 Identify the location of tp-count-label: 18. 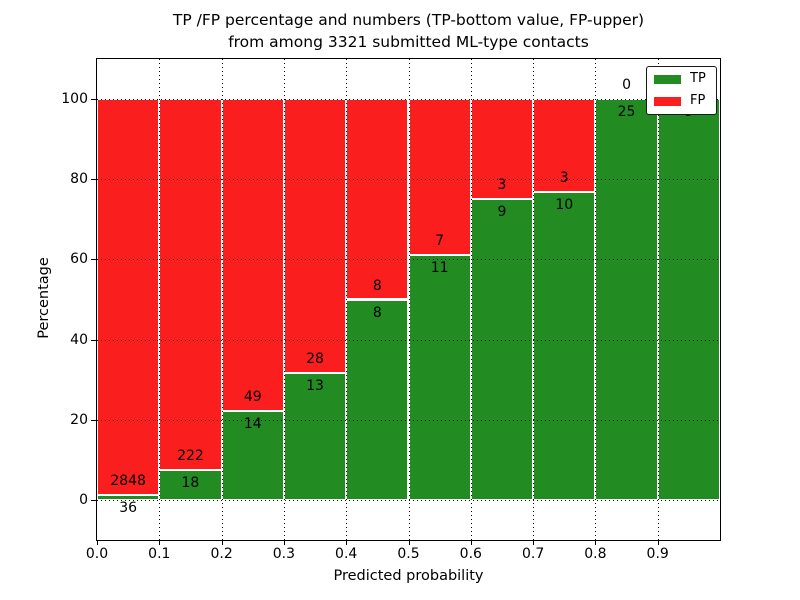
(190, 482).